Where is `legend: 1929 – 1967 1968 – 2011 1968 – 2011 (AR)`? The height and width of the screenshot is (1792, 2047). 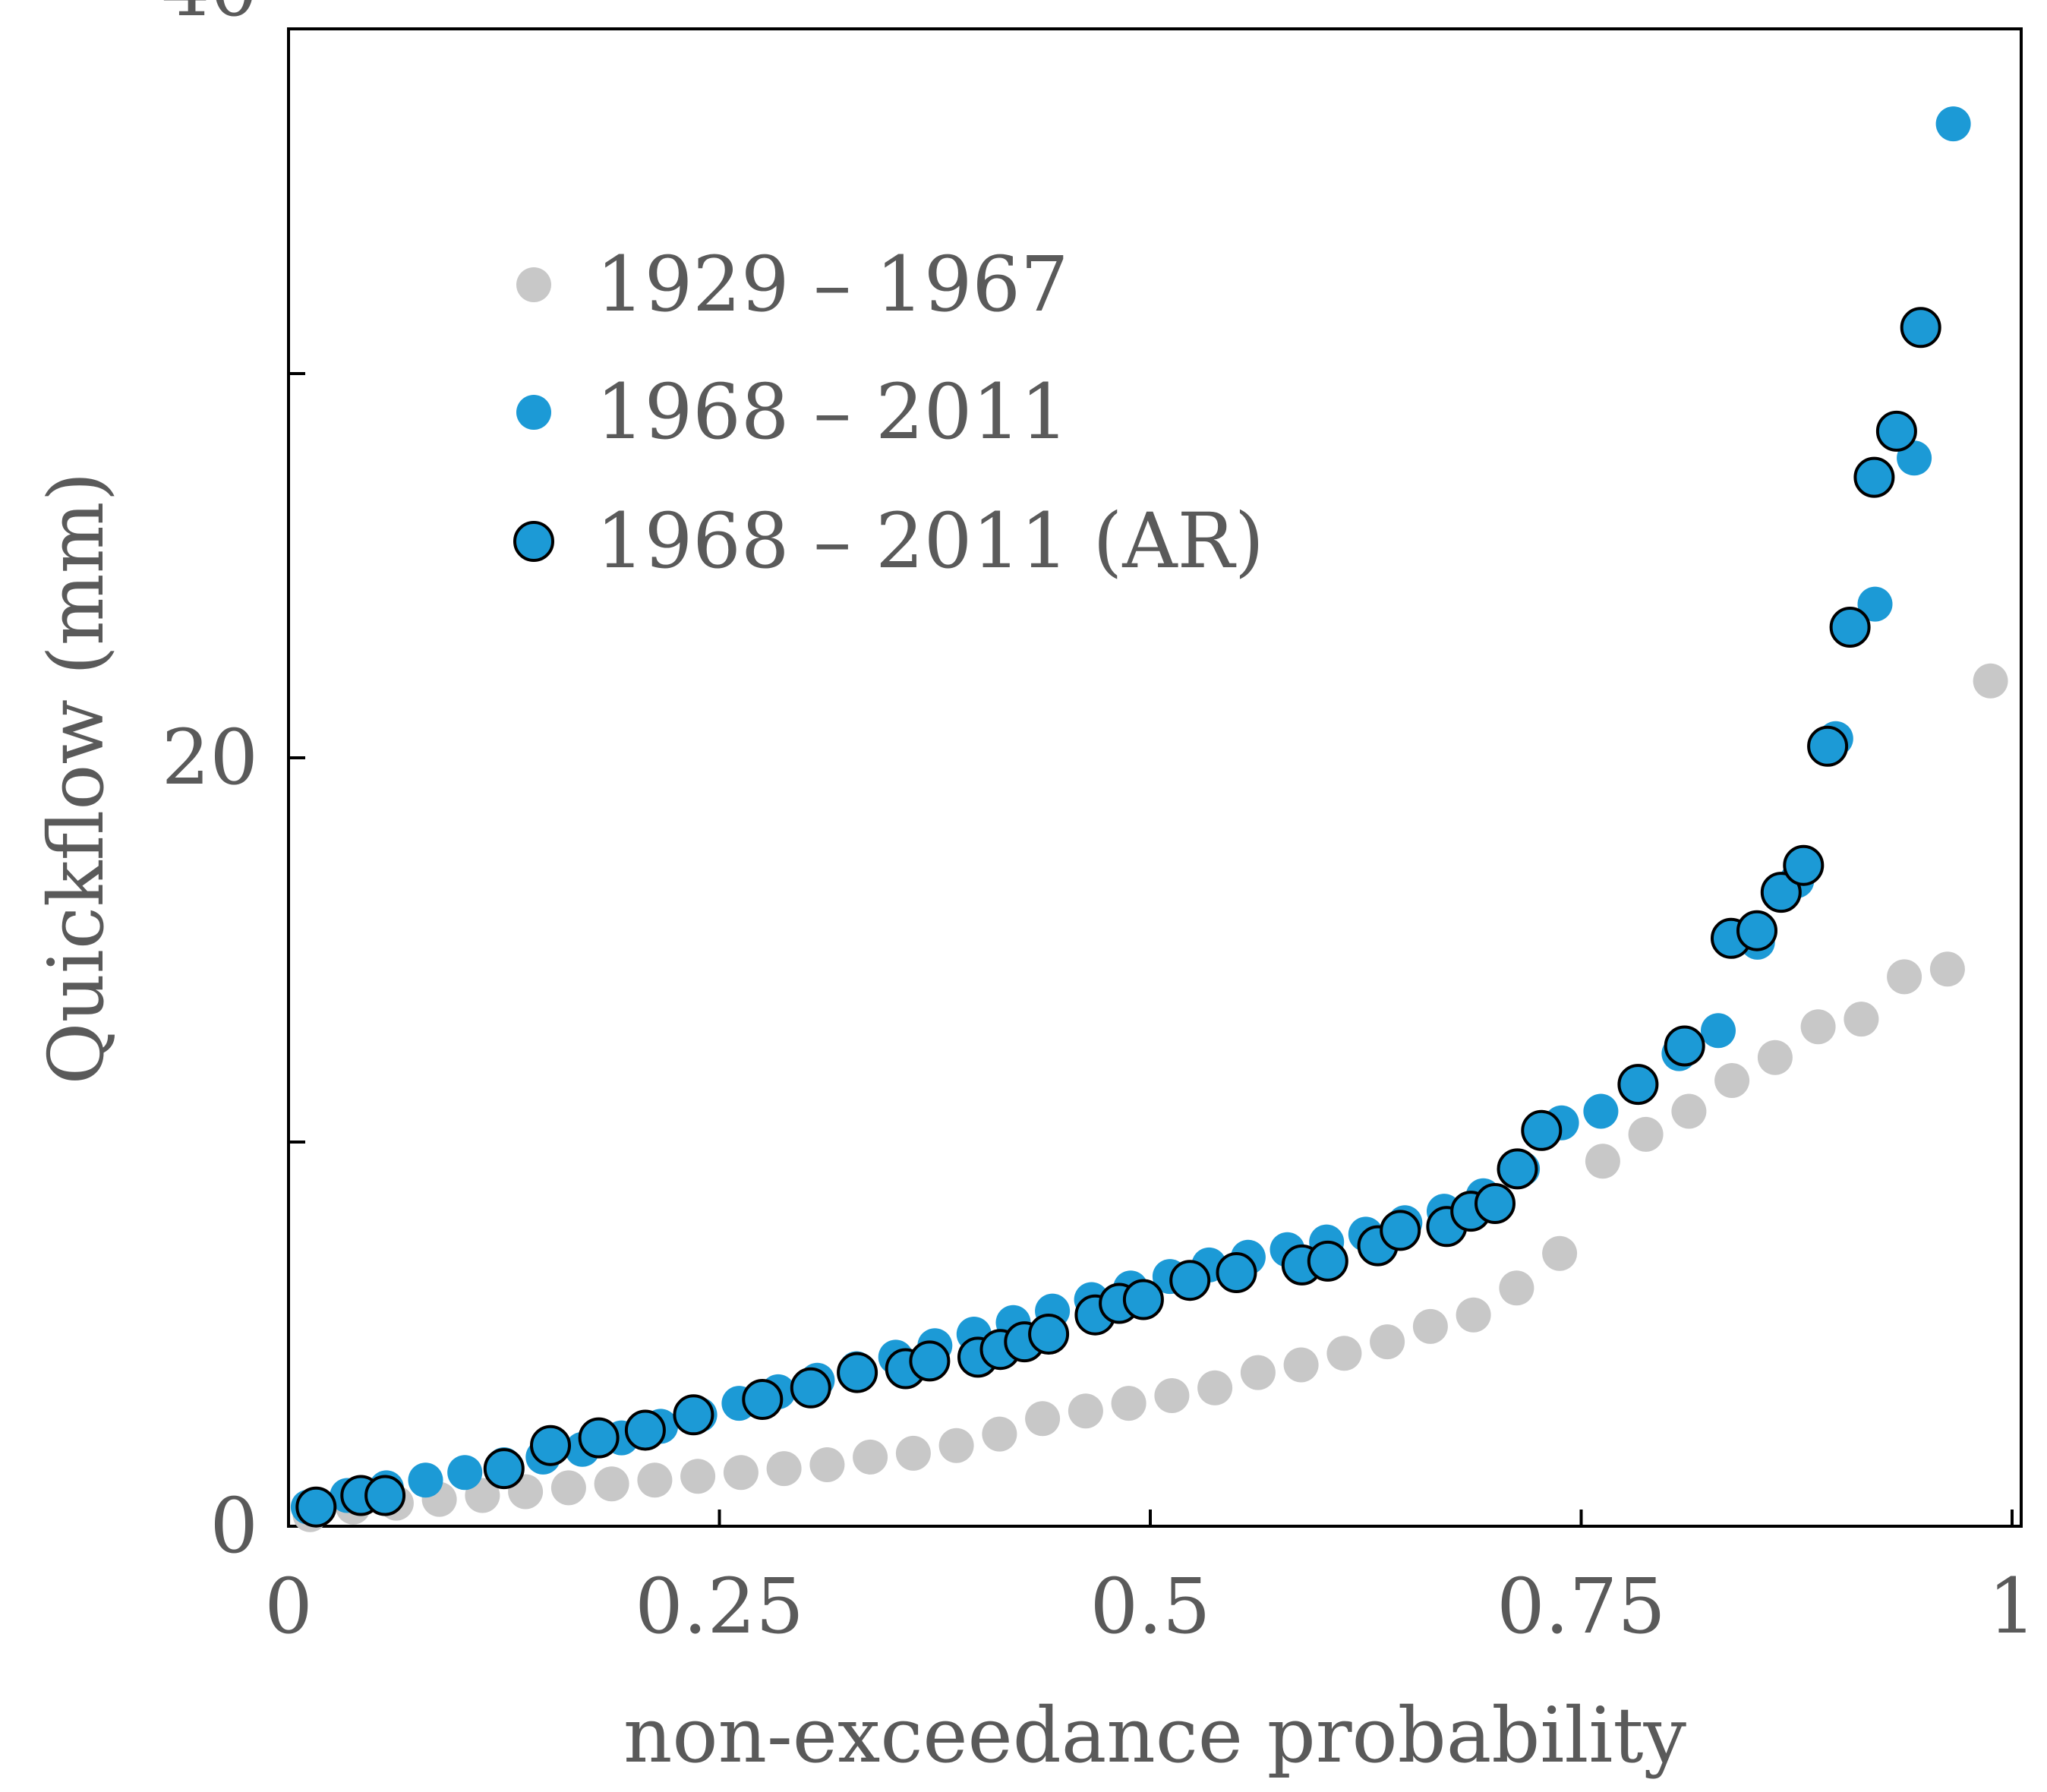
legend: 1929 – 1967 1968 – 2011 1968 – 2011 (AR) is located at coordinates (888, 413).